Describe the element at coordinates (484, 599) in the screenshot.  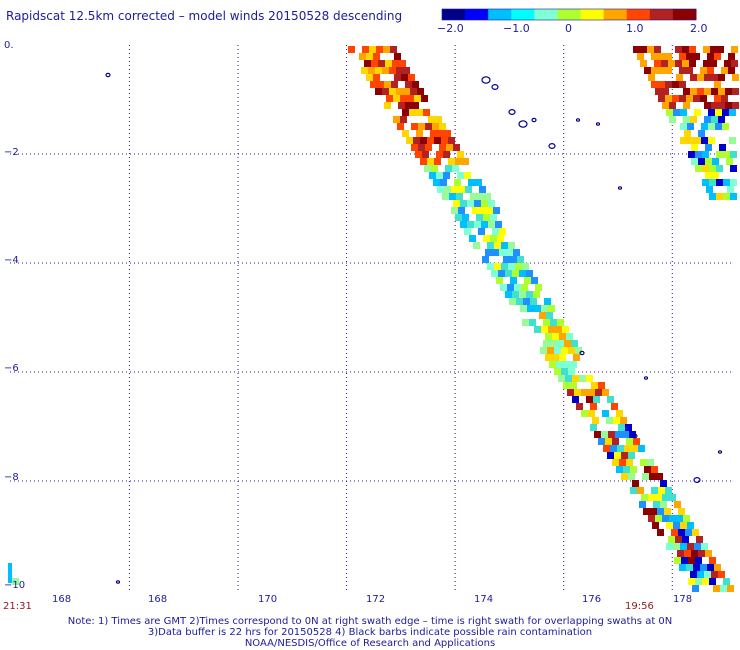
I see `lon-tick-label: 174` at that location.